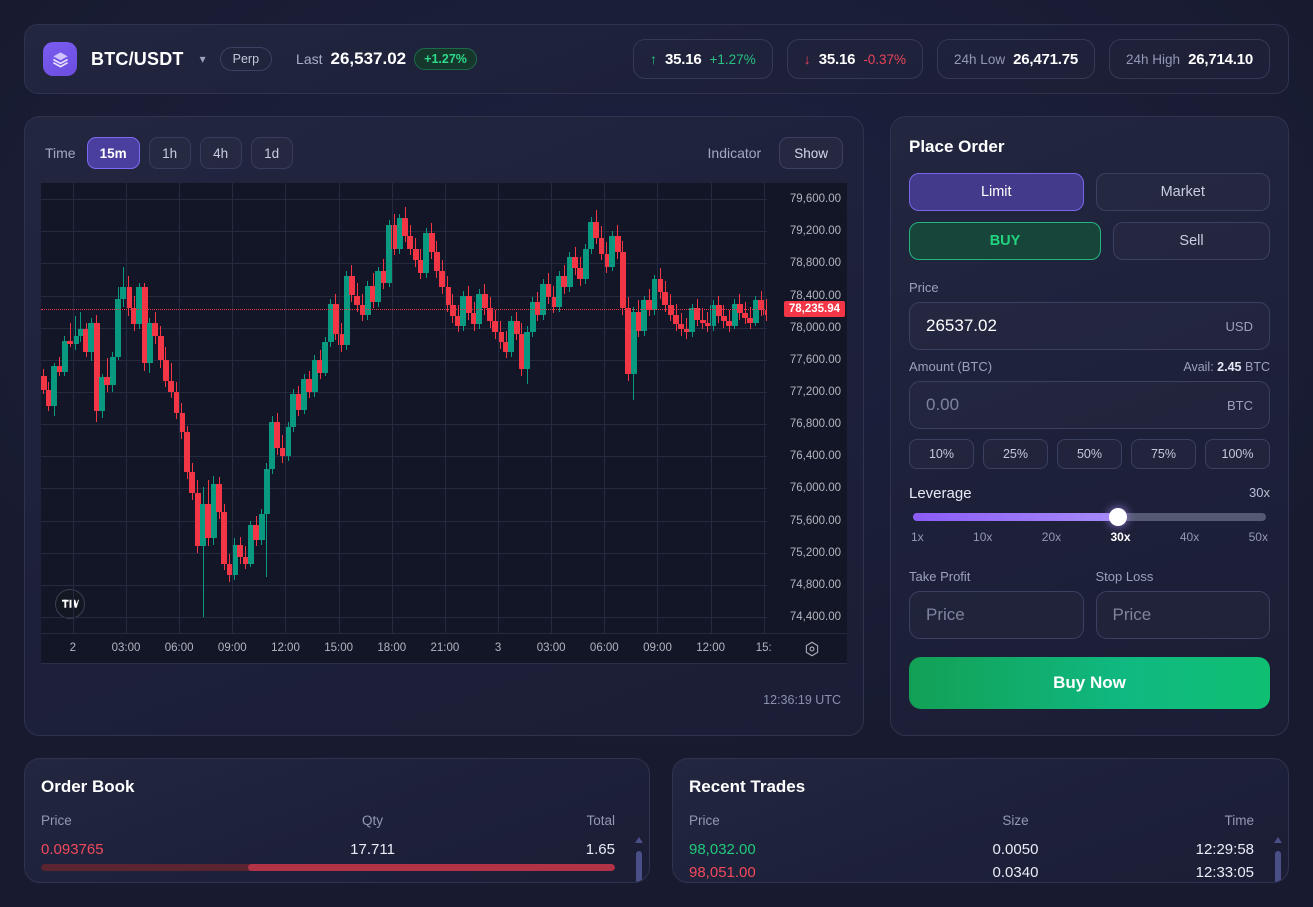 Image resolution: width=1313 pixels, height=907 pixels. I want to click on leverage-label: Leverage, so click(940, 493).